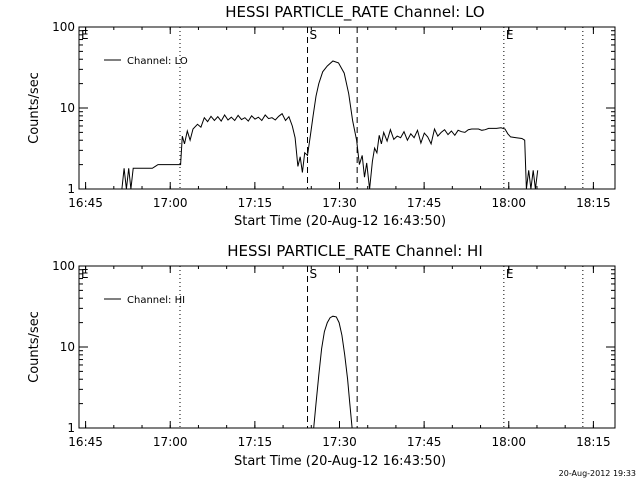 The image size is (640, 480). What do you see at coordinates (354, 12) in the screenshot?
I see `chart-title: HESSI PARTICLE_RATE Channel: LO` at bounding box center [354, 12].